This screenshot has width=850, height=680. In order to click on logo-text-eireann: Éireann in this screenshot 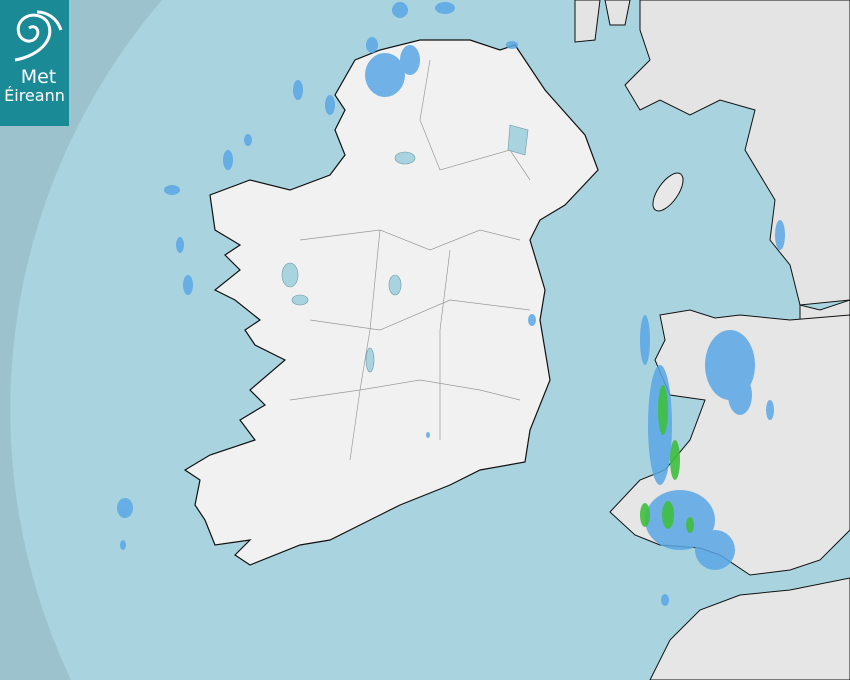, I will do `click(34, 95)`.